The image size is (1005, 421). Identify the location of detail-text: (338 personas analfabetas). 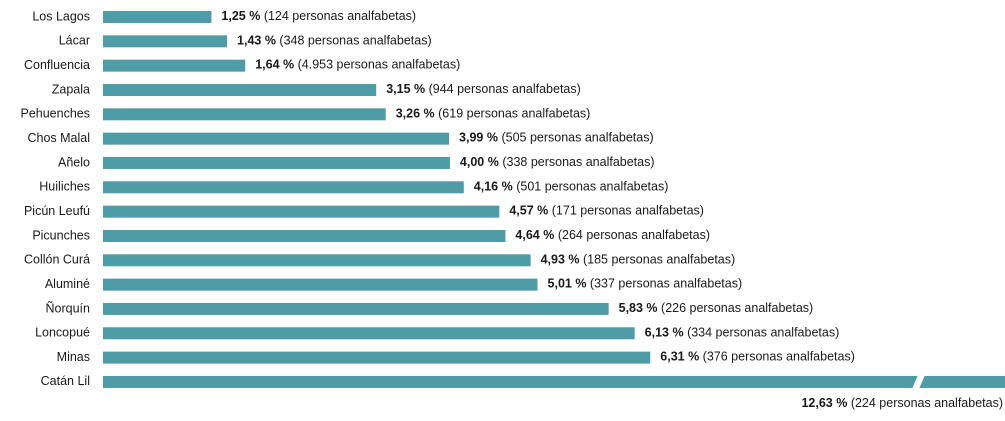
(578, 162).